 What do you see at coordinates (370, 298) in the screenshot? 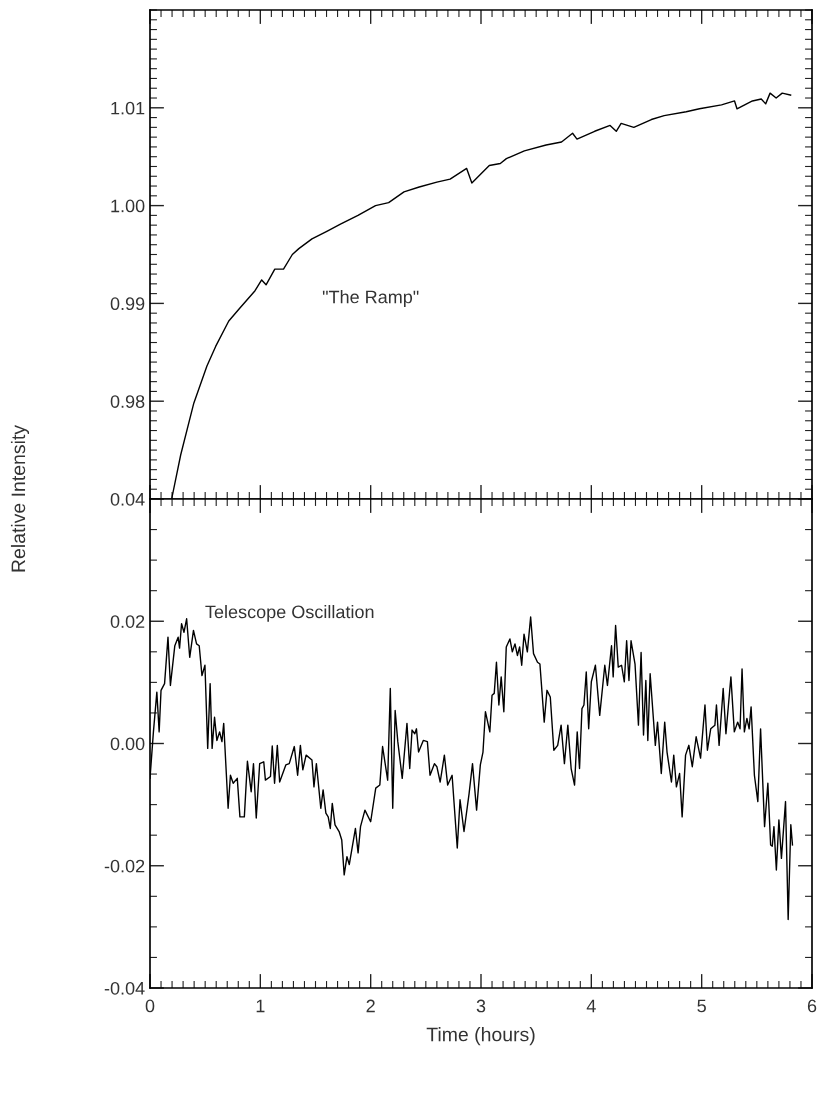
I see `annotation: "The Ramp"` at bounding box center [370, 298].